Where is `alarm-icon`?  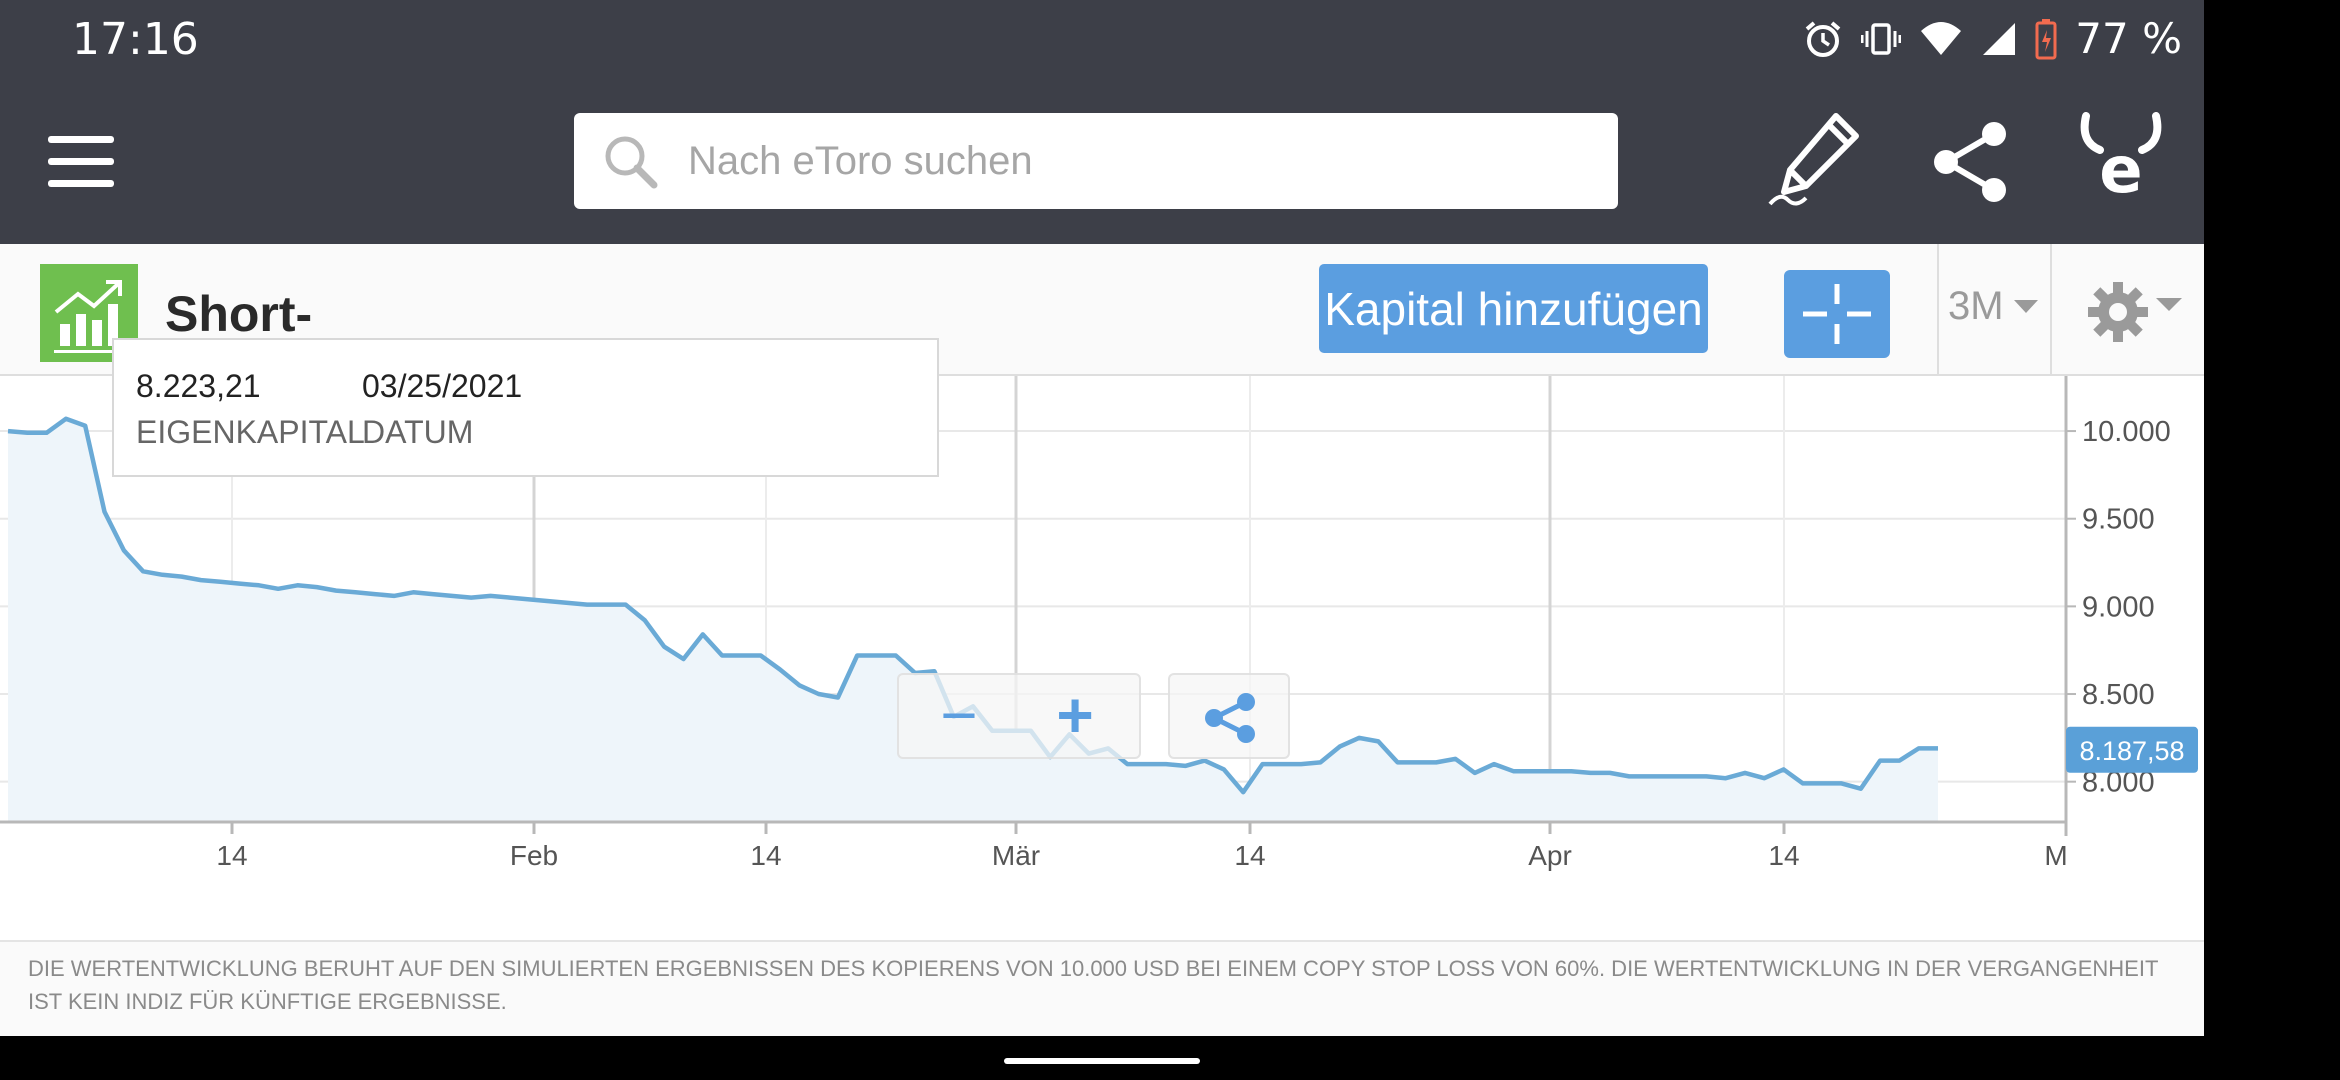 alarm-icon is located at coordinates (1823, 38).